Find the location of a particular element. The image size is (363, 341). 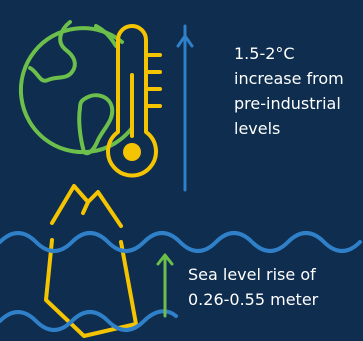

globe-icon is located at coordinates (76, 88).